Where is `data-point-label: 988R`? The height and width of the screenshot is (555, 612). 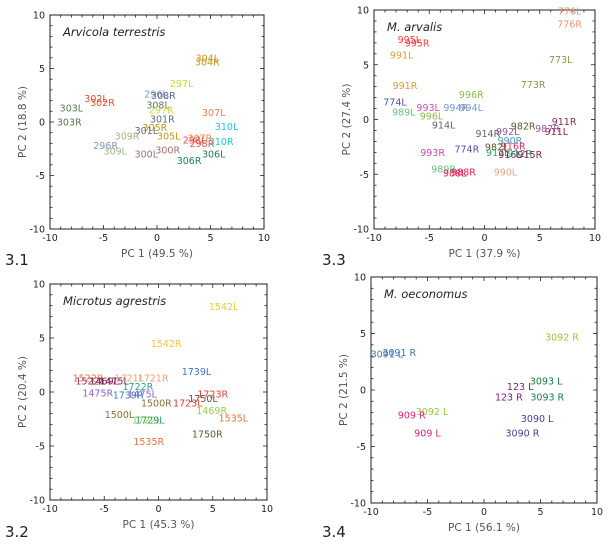 data-point-label: 988R is located at coordinates (463, 173).